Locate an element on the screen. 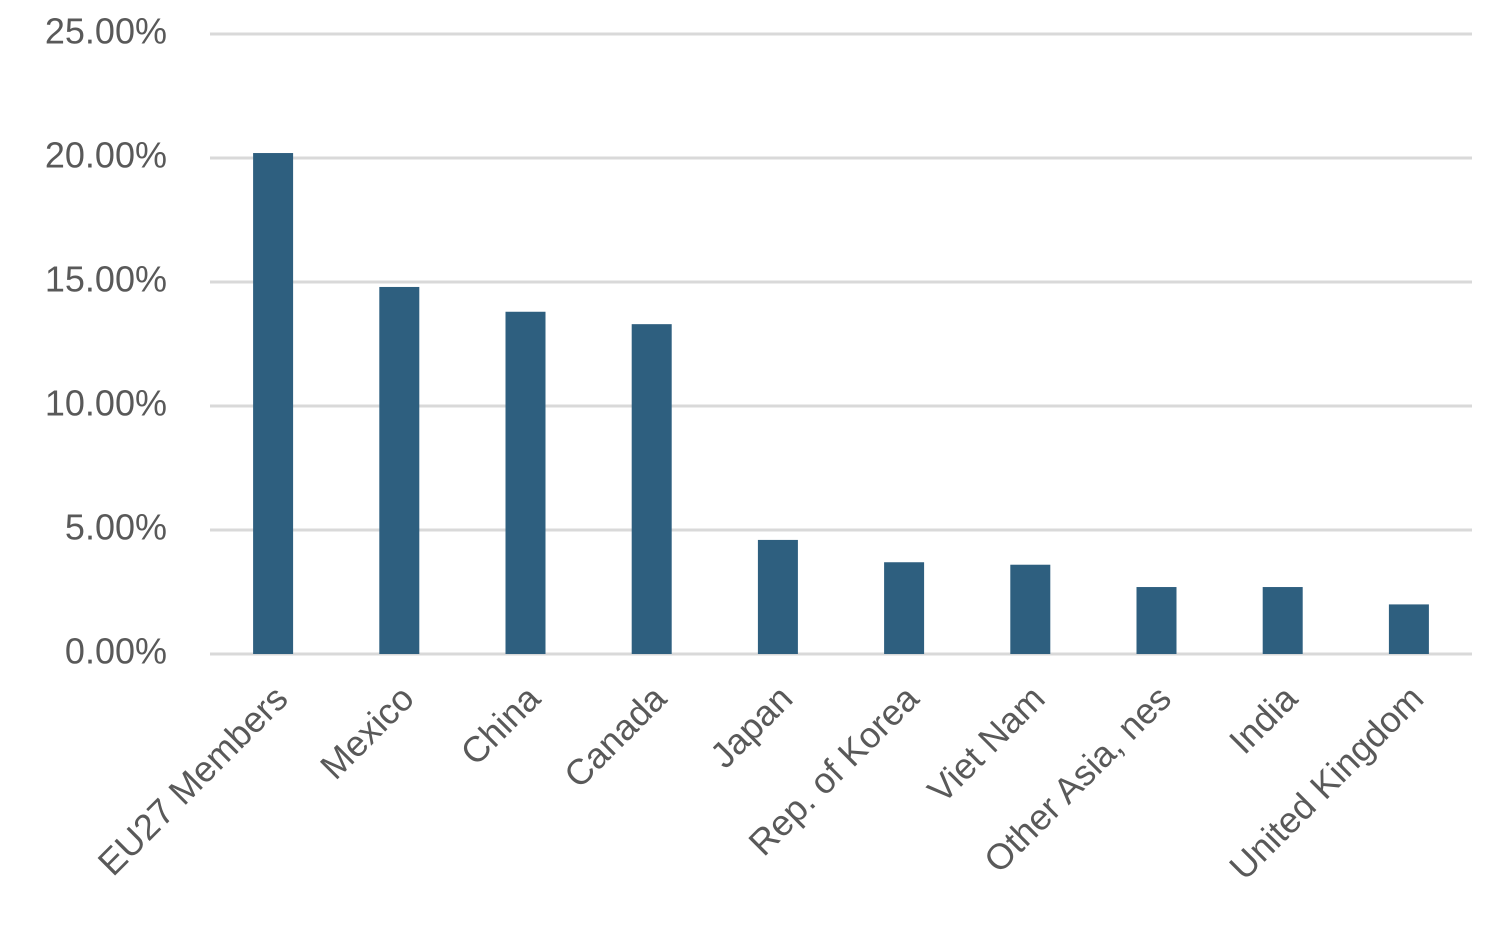 Image resolution: width=1492 pixels, height=932 pixels. y-tick-label: 20.00% is located at coordinates (106, 155).